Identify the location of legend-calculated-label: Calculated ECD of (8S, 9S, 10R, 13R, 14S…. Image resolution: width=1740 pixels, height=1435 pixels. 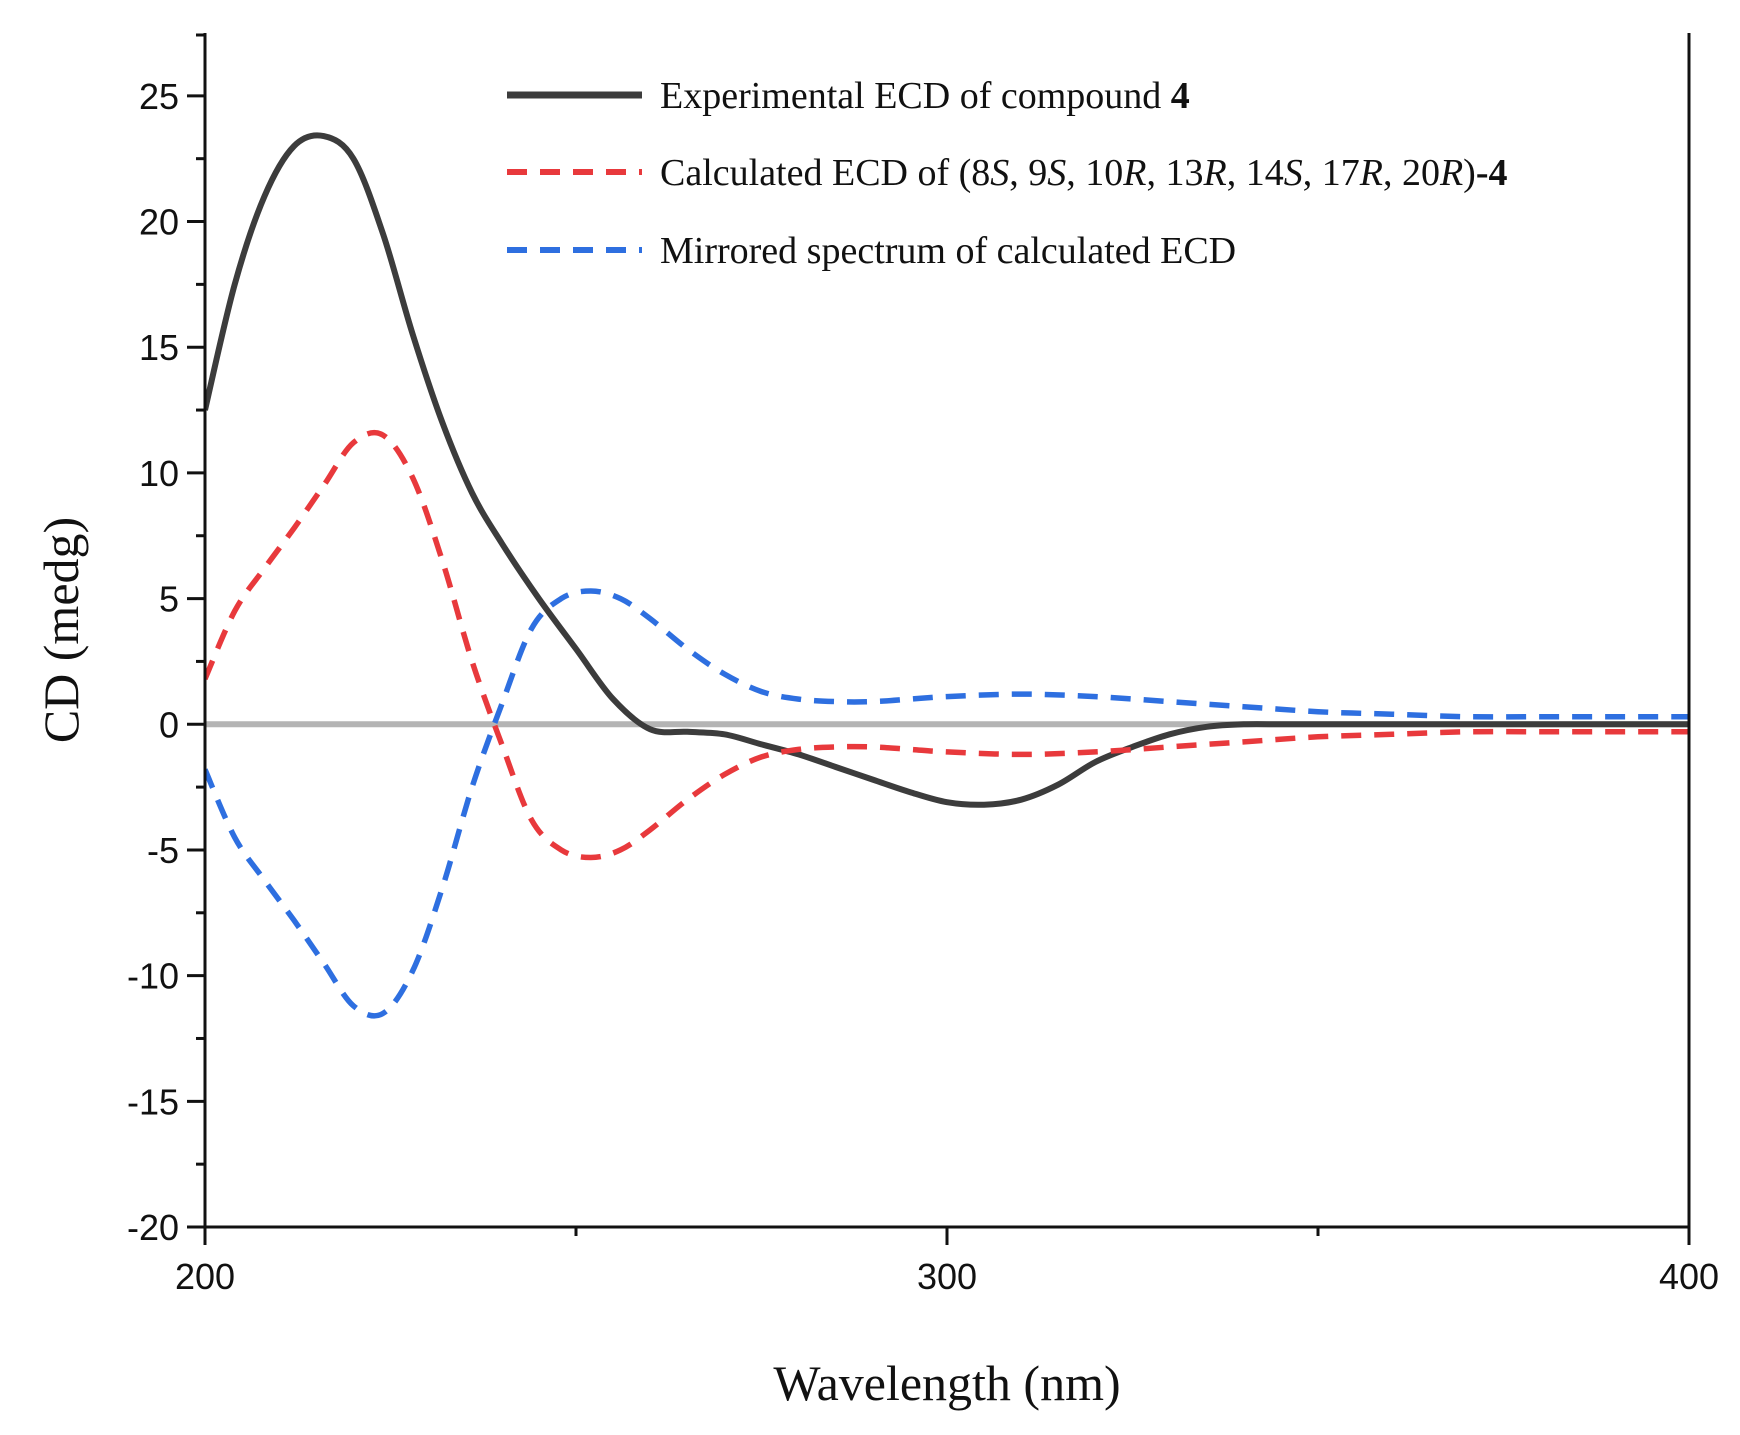
(1083, 173).